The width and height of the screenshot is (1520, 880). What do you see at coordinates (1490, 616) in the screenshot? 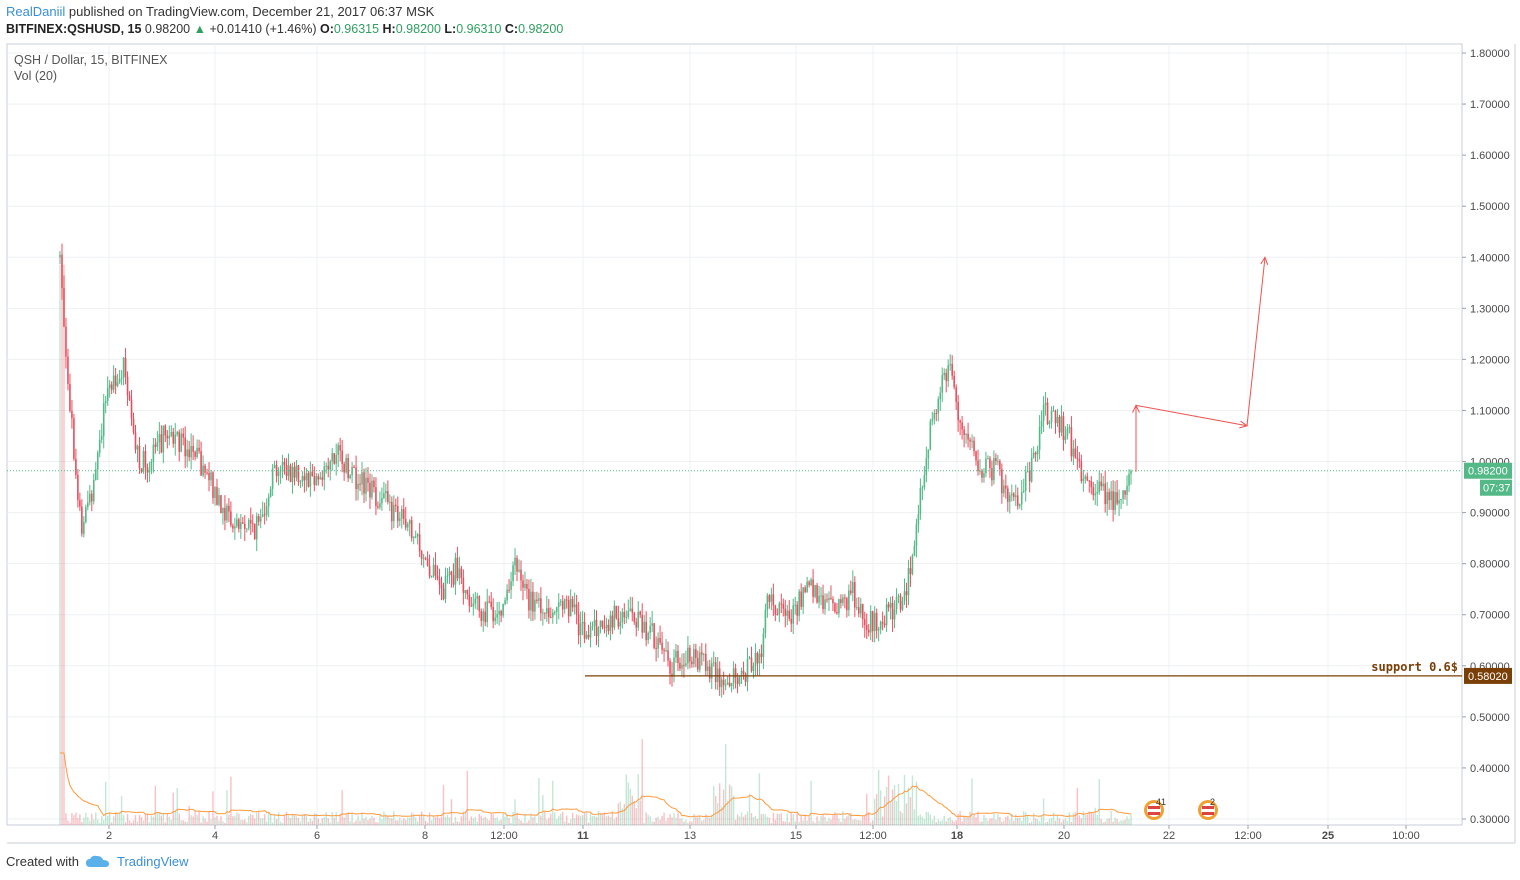
I see `price-tick-label: 0.70000` at bounding box center [1490, 616].